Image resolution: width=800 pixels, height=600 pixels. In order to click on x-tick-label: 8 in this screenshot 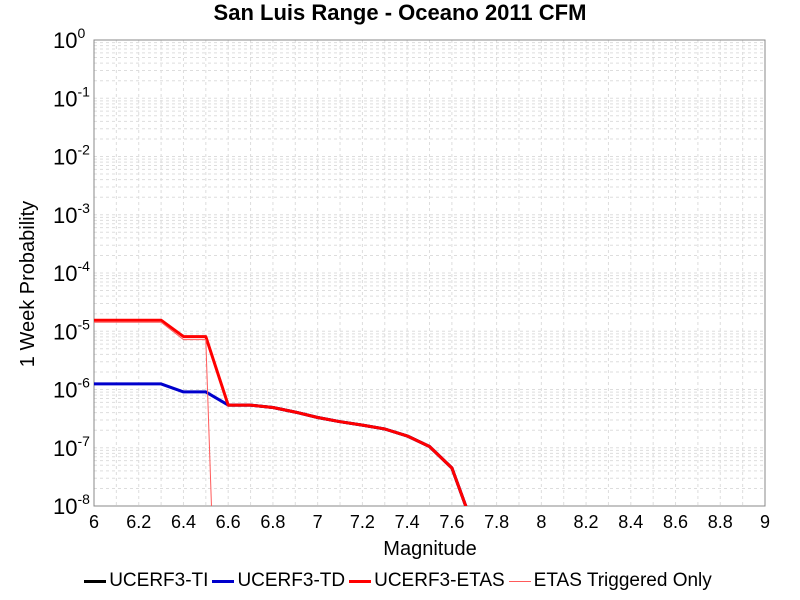, I will do `click(541, 522)`.